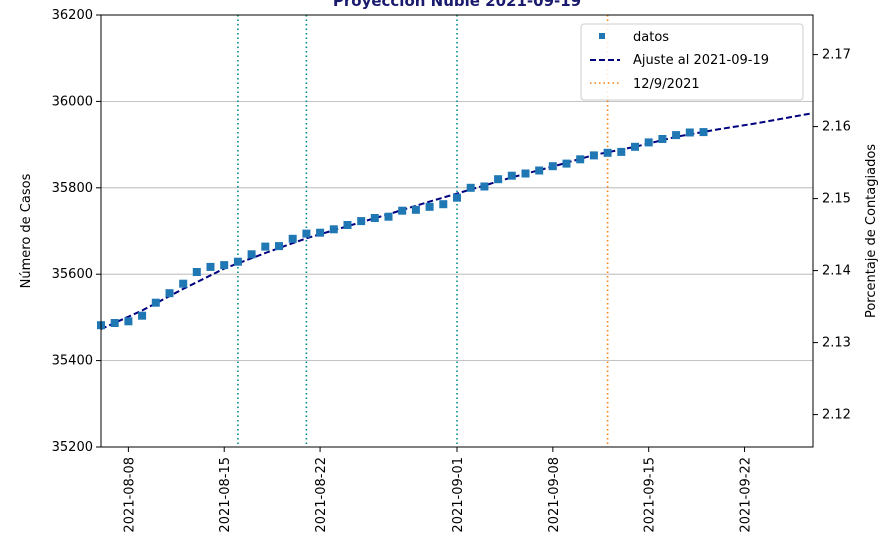 The width and height of the screenshot is (879, 554). Describe the element at coordinates (651, 37) in the screenshot. I see `legend-label-datos: datos` at that location.